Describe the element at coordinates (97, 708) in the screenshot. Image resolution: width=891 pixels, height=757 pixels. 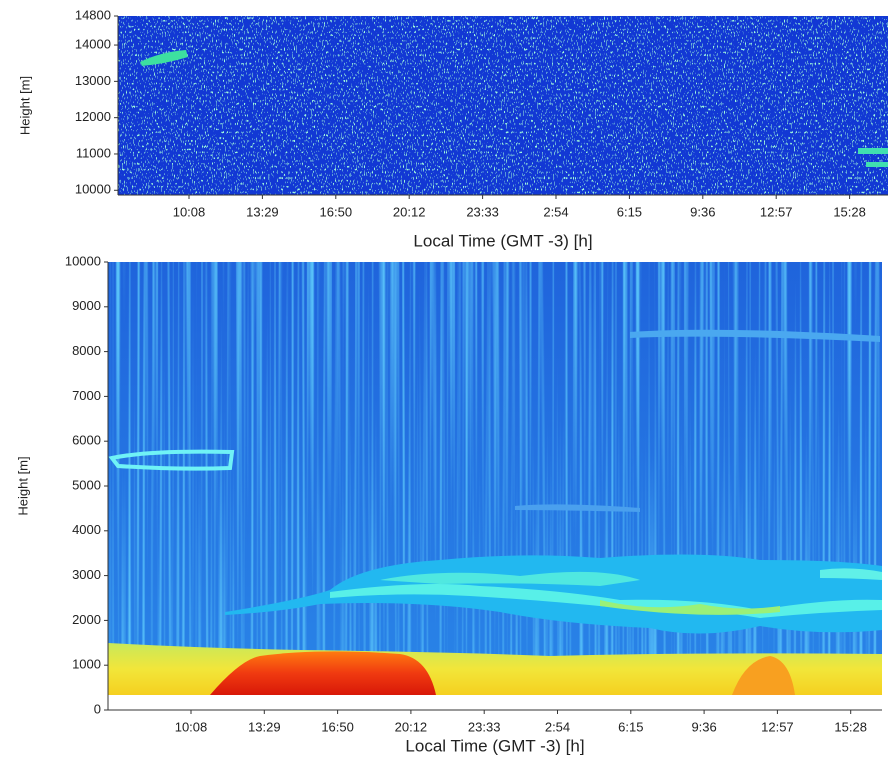
I see `y-tick-label: 0` at that location.